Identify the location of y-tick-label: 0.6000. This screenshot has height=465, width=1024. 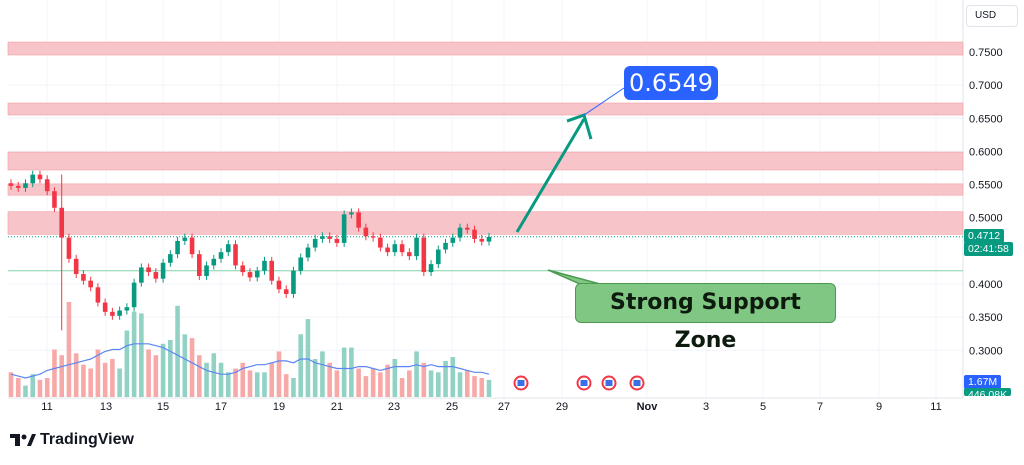
(986, 152).